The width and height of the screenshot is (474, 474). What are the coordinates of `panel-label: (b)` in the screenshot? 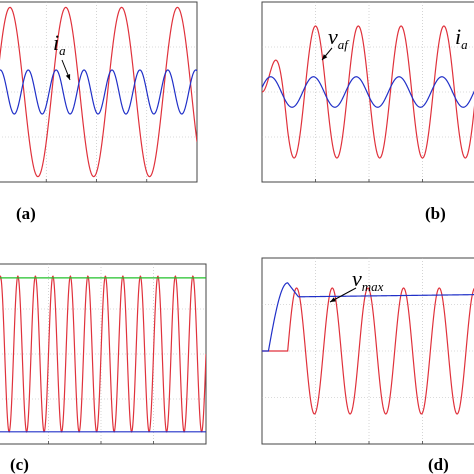 It's located at (435, 213).